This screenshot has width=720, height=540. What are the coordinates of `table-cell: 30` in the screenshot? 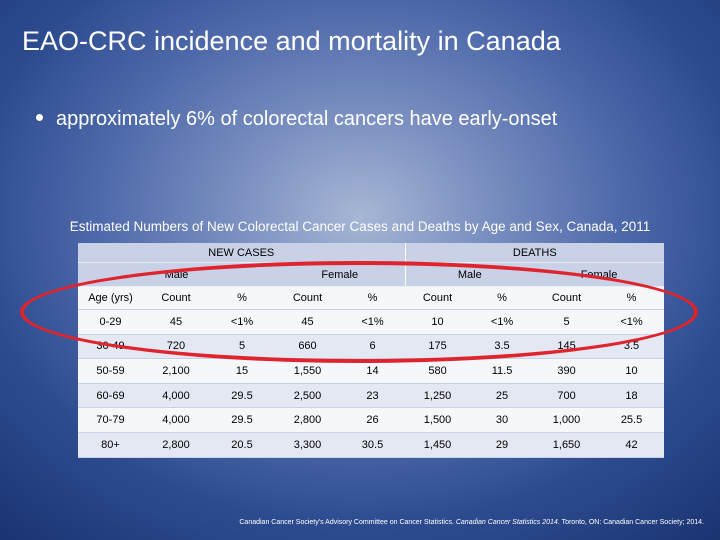 It's located at (502, 420).